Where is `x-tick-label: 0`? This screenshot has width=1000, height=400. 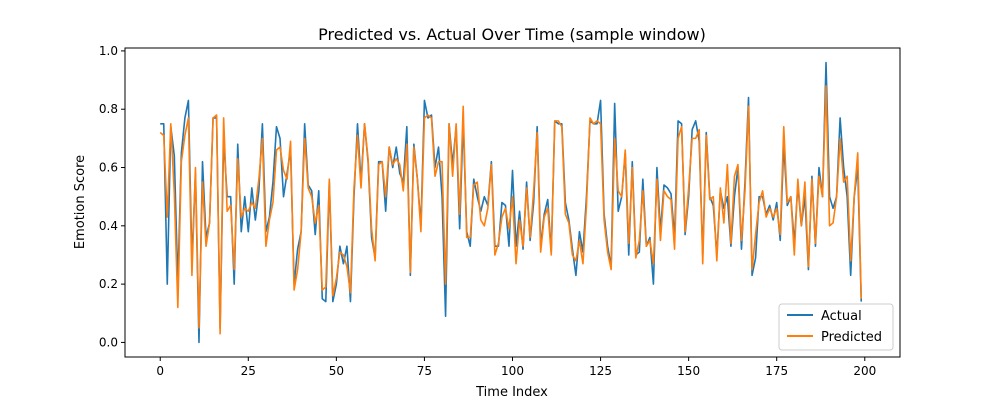 x-tick-label: 0 is located at coordinates (160, 371).